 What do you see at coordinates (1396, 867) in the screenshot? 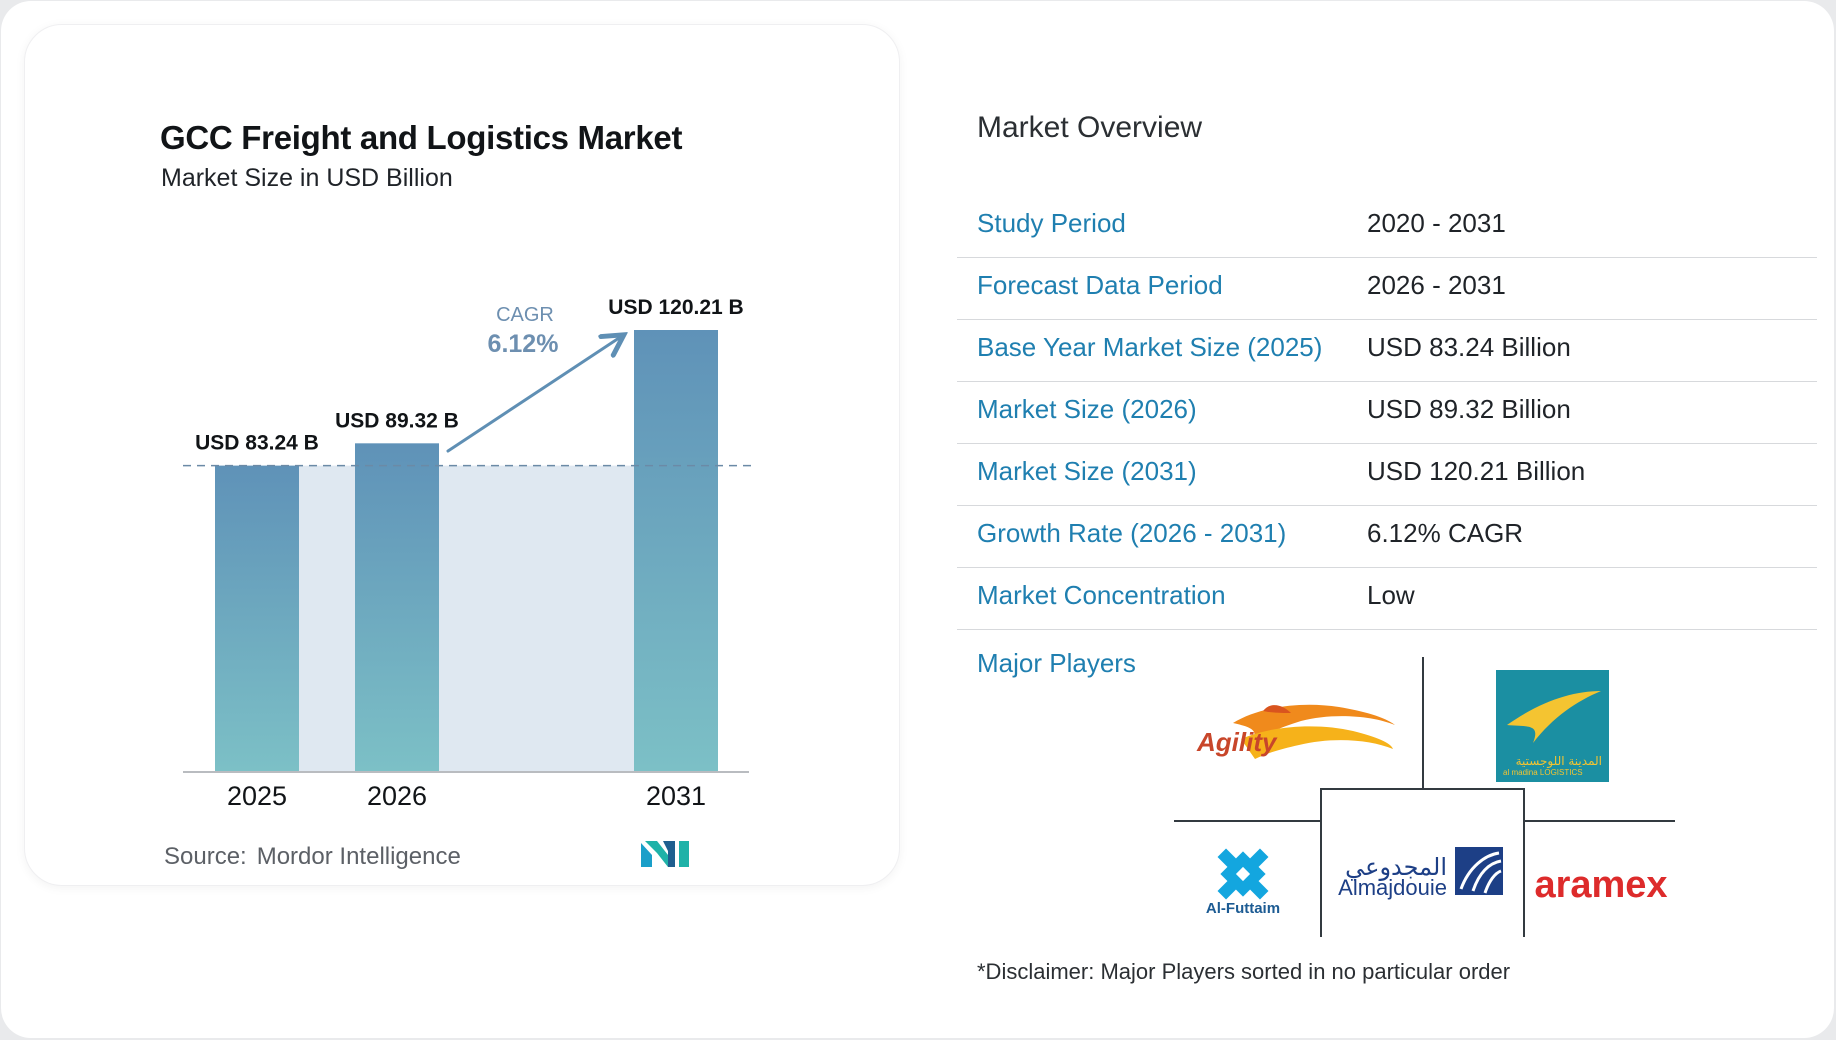
I see `almajdouie-logo-text-ar: المجدوعي` at bounding box center [1396, 867].